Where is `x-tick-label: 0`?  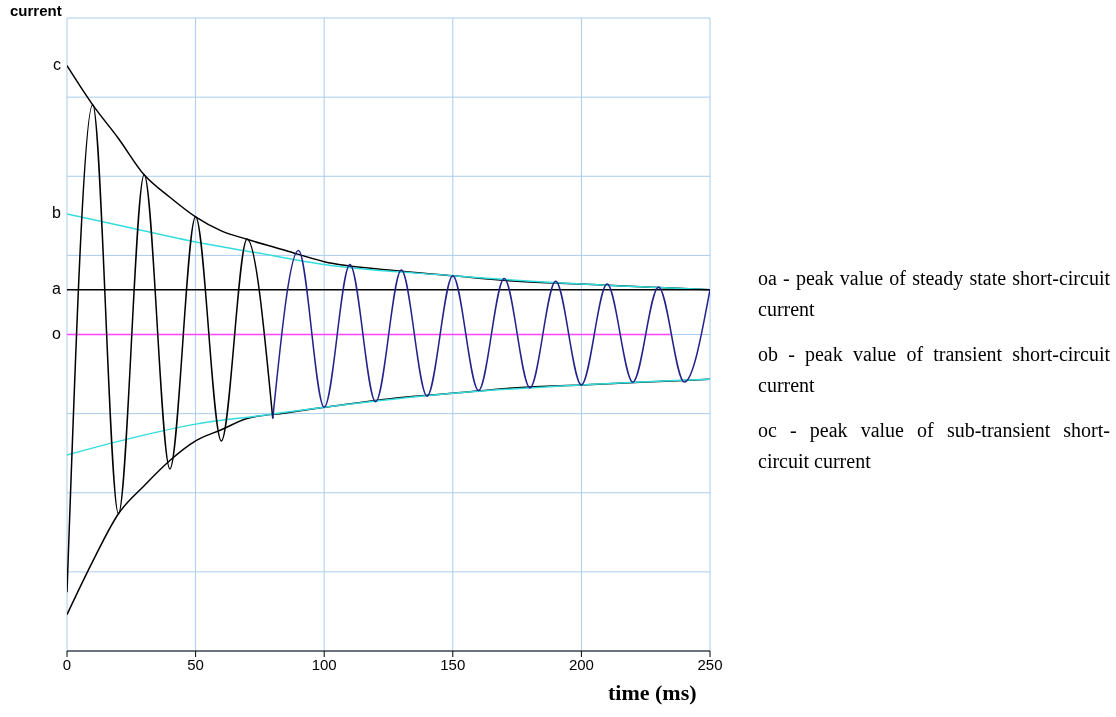 x-tick-label: 0 is located at coordinates (67, 664).